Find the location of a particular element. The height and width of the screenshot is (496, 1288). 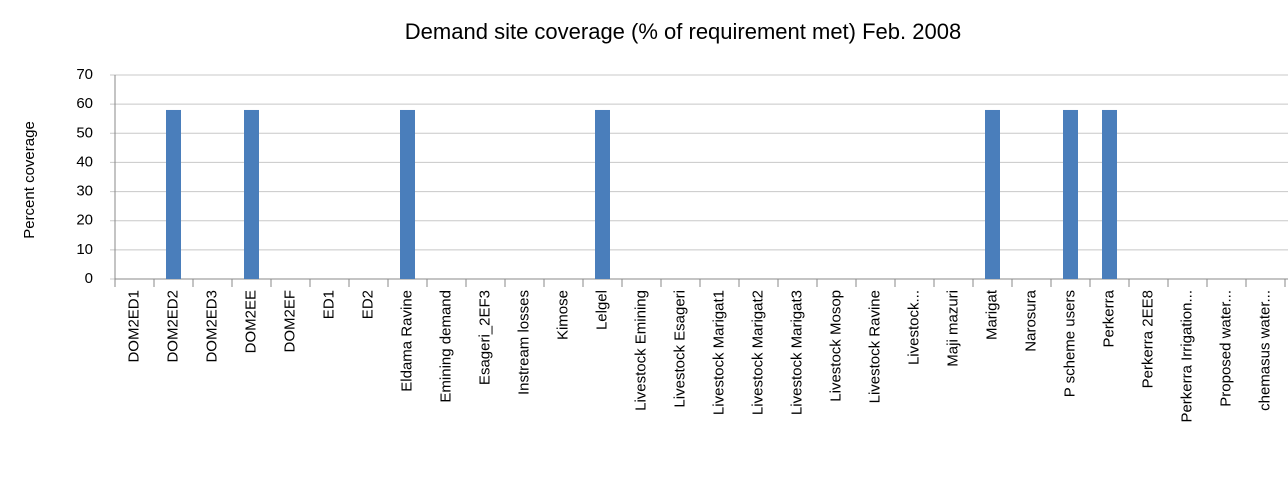

x-tick-label: Perkerra is located at coordinates (1108, 318).